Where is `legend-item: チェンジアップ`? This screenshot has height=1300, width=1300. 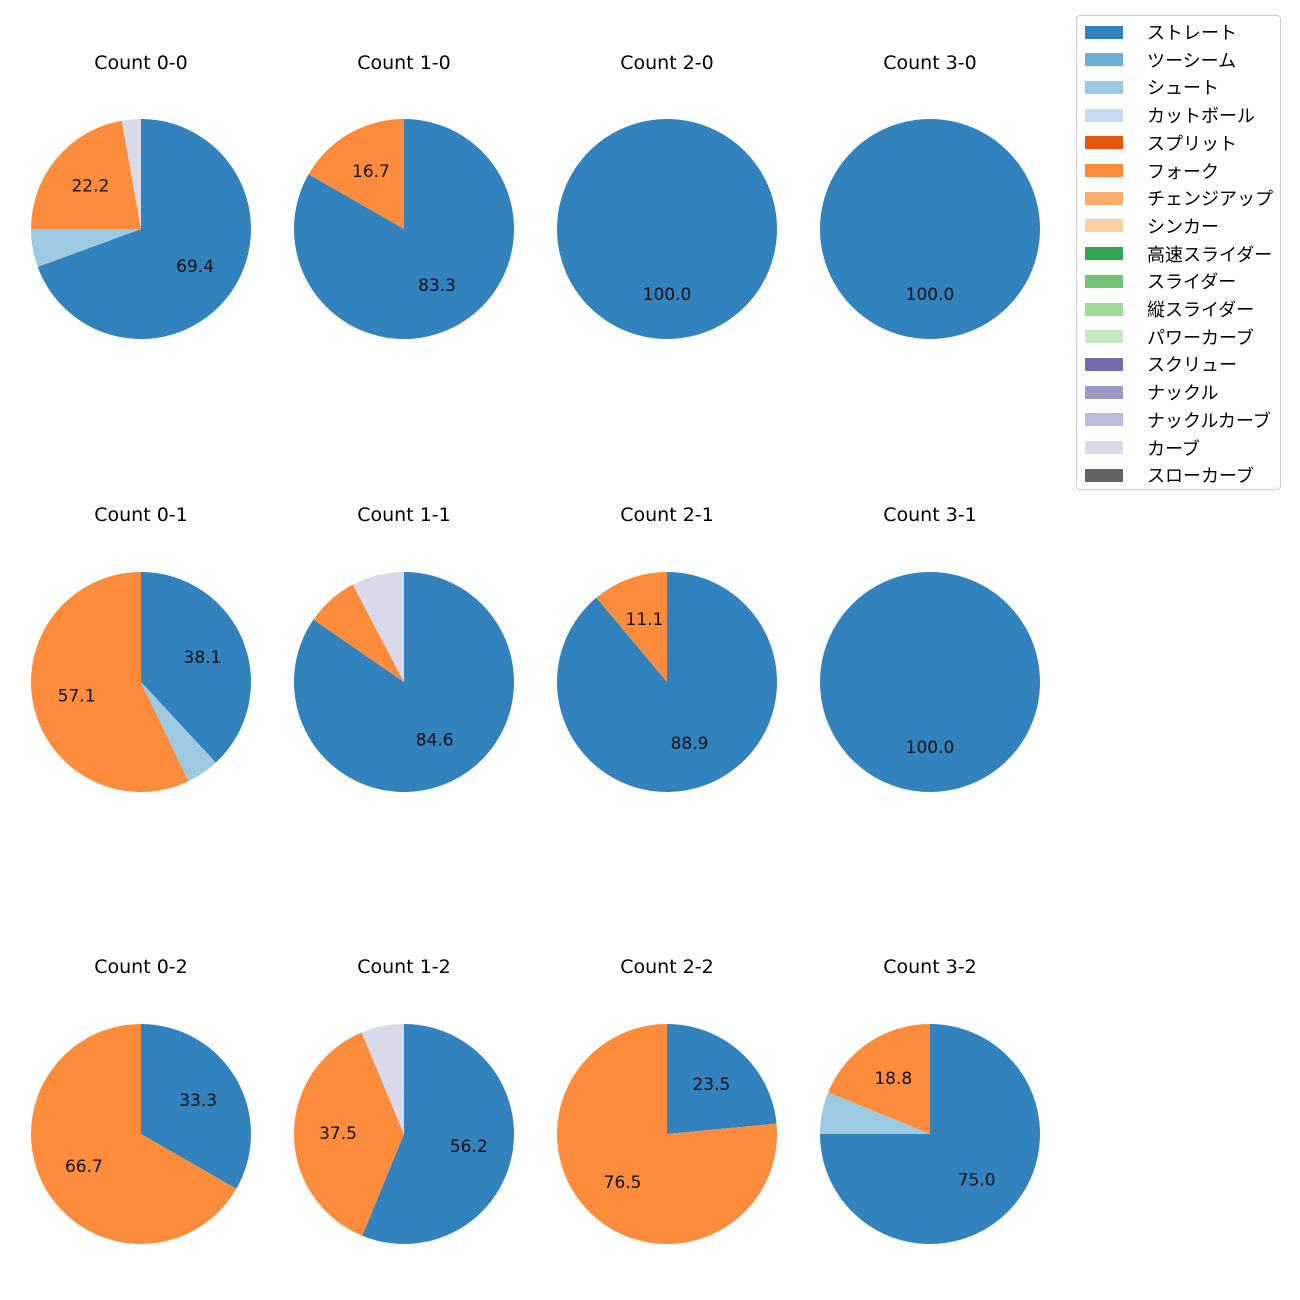 legend-item: チェンジアップ is located at coordinates (1175, 198).